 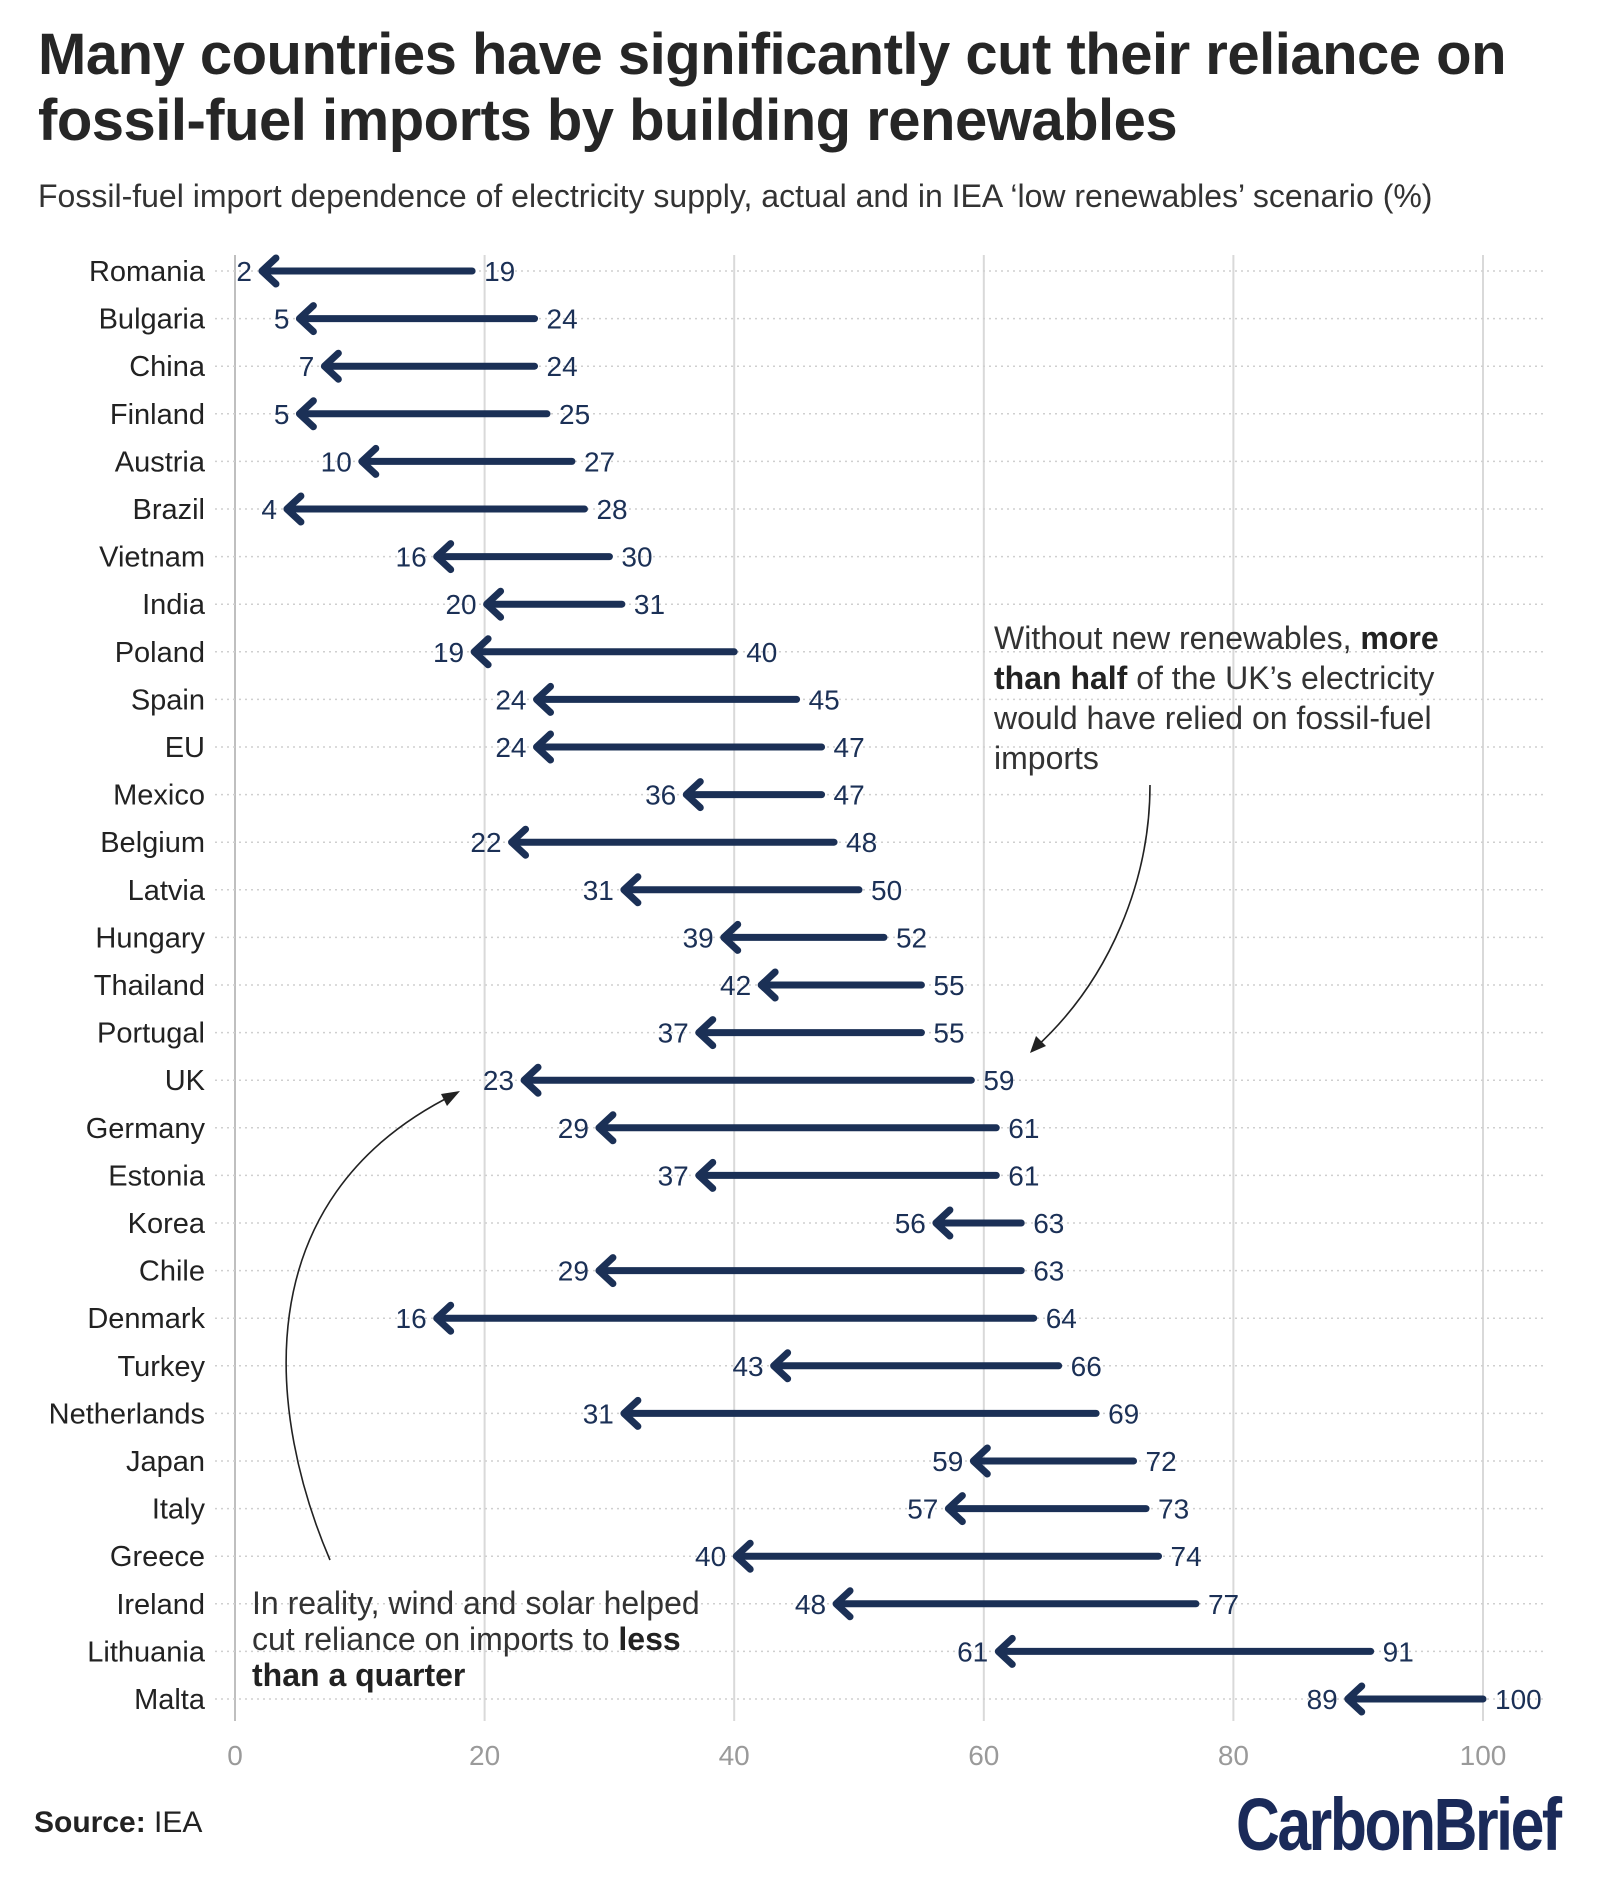 I want to click on country-label: Finland, so click(x=157, y=415).